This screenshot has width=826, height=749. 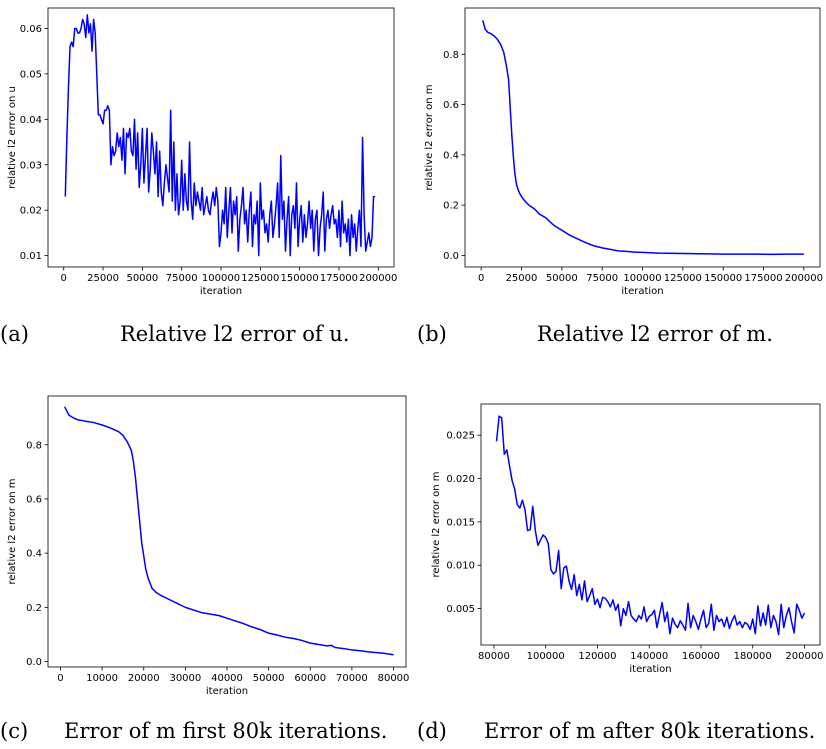 What do you see at coordinates (460, 479) in the screenshot?
I see `y-tick-label: 0.020` at bounding box center [460, 479].